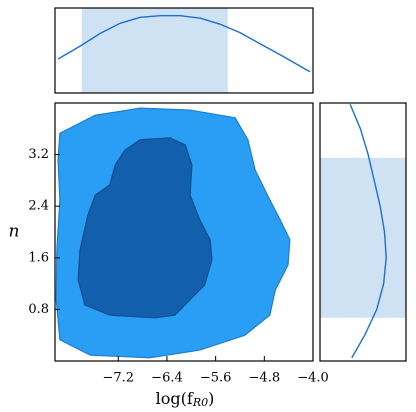 The width and height of the screenshot is (416, 412). I want to click on x-tick-label: −6.4, so click(167, 378).